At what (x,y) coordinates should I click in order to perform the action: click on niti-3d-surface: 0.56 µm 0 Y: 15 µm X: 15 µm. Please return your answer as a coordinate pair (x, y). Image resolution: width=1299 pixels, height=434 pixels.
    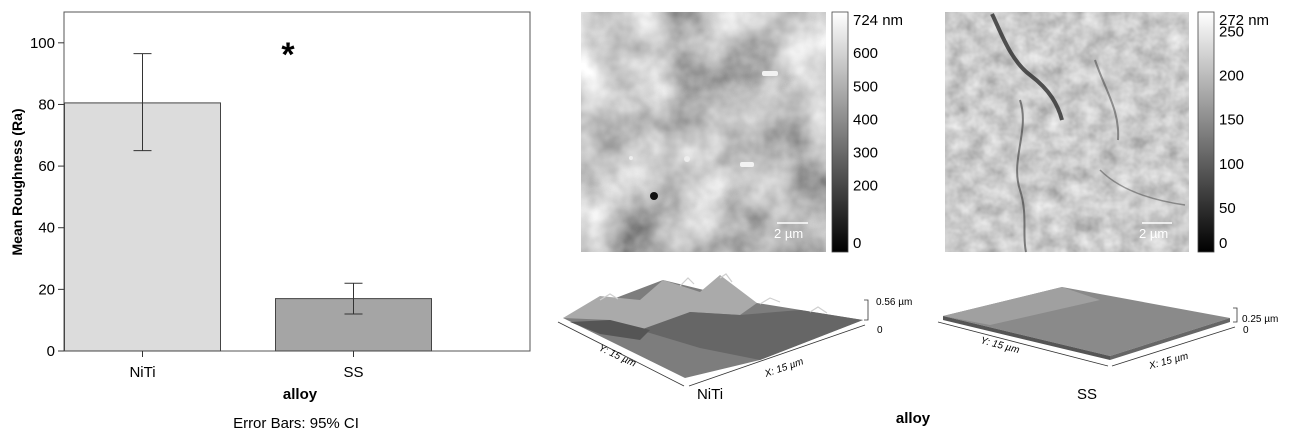
    Looking at the image, I should click on (734, 330).